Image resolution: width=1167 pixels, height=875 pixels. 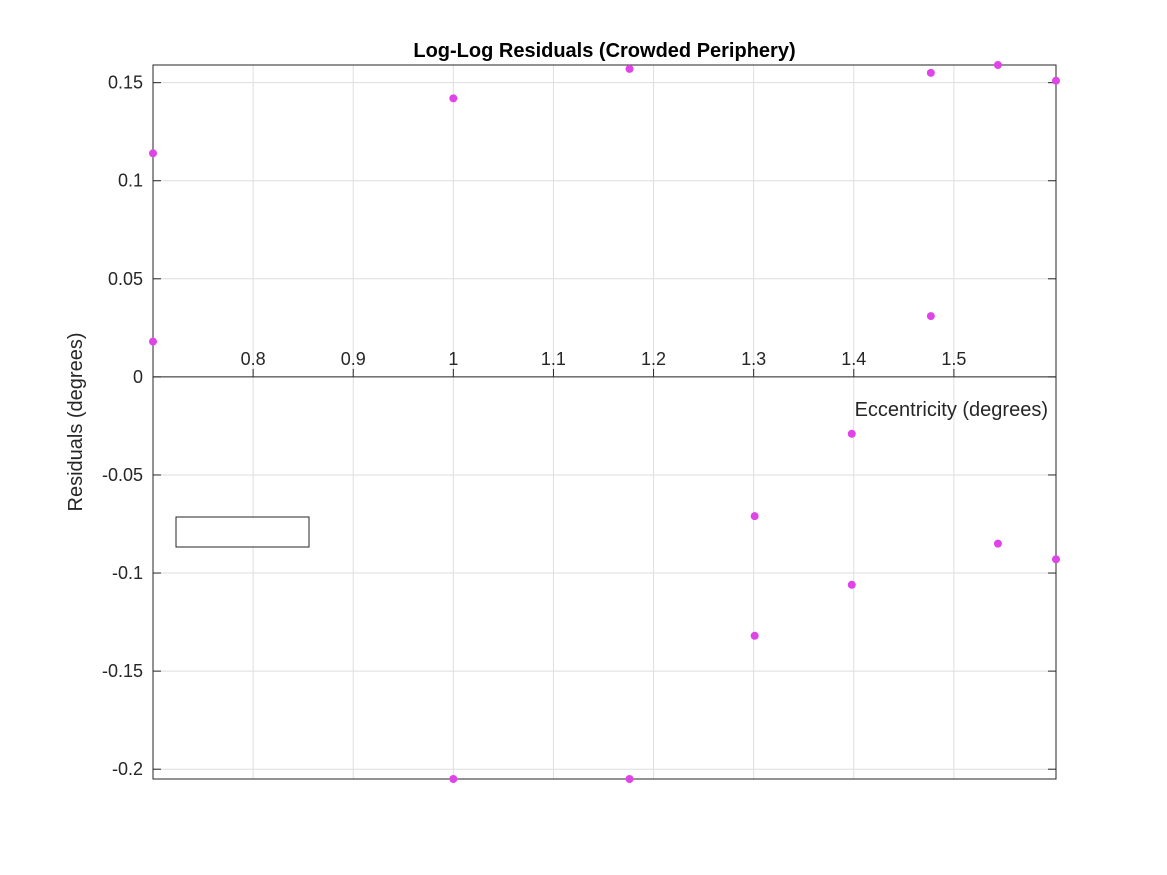 What do you see at coordinates (122, 426) in the screenshot?
I see `y-tick-labels: -0.2 -0.15 -0.1 -0.05 0 0.05 0.1 0.15` at bounding box center [122, 426].